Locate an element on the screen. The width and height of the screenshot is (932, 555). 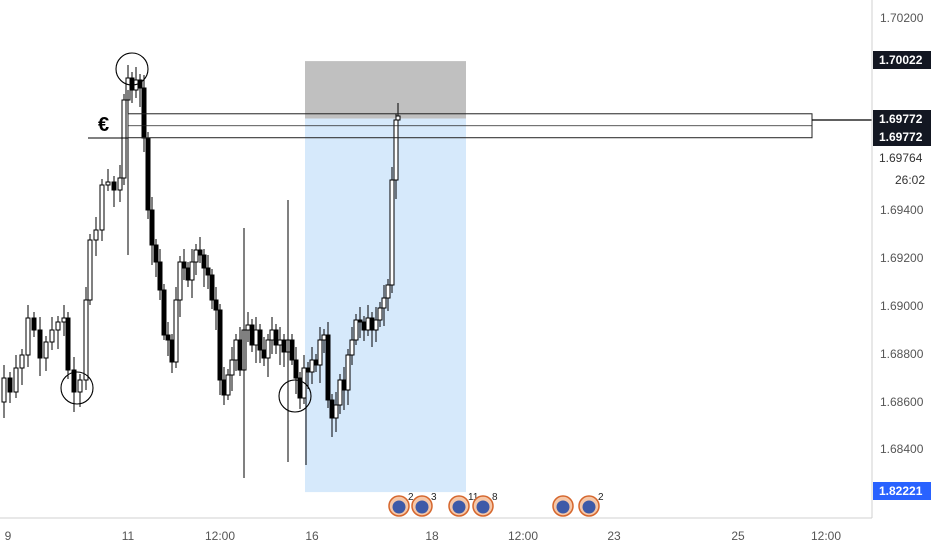
stop-loss-zone is located at coordinates (385, 90).